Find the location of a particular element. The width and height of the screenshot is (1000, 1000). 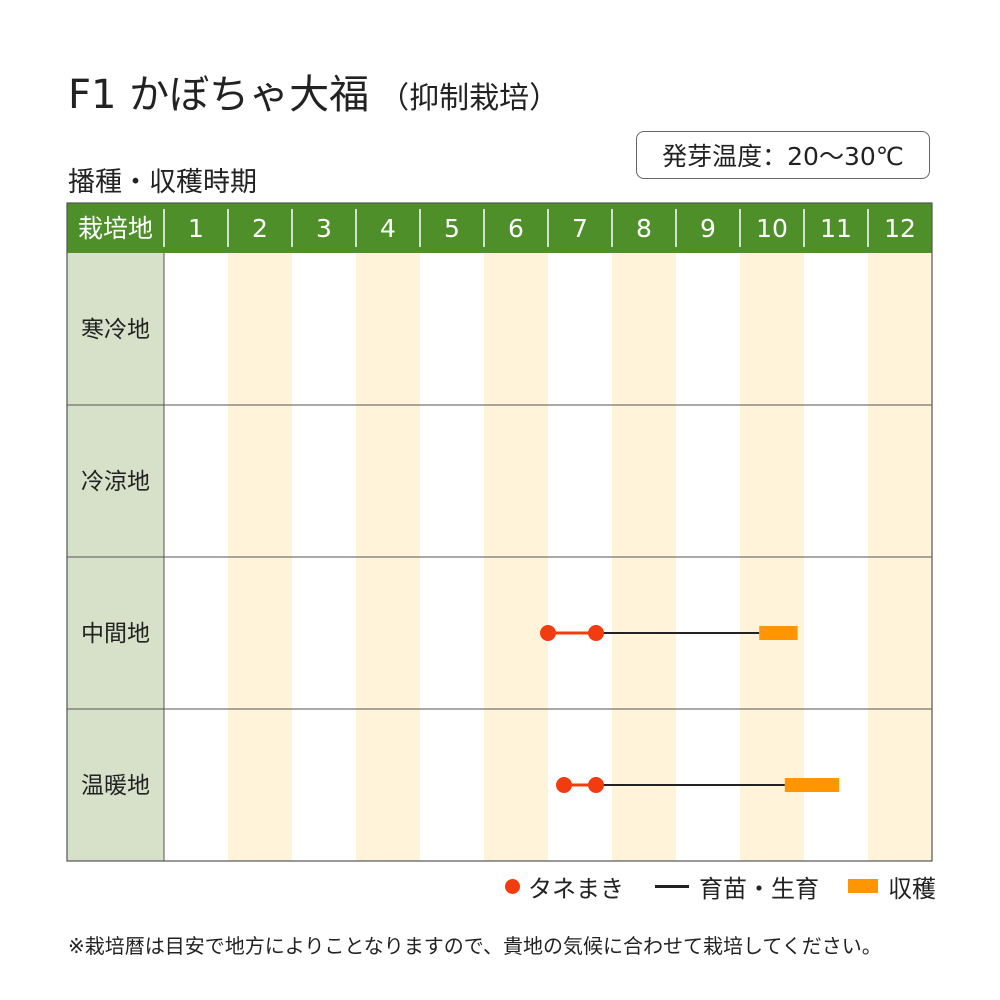

legend-harvest: 収穫 is located at coordinates (892, 886).